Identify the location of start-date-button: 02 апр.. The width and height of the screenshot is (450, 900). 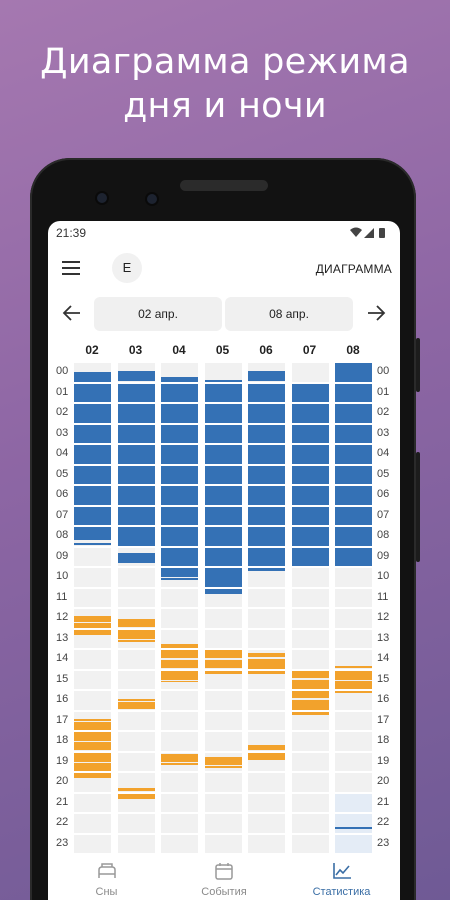
(158, 314).